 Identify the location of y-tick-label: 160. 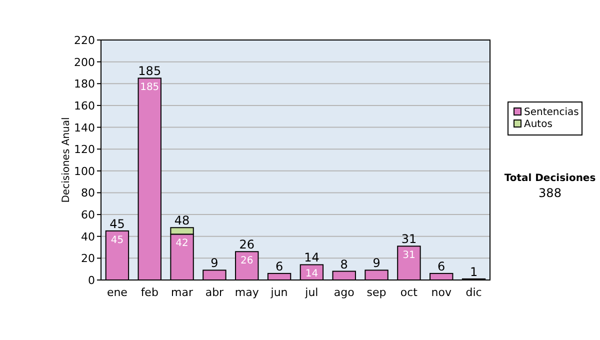
(84, 105).